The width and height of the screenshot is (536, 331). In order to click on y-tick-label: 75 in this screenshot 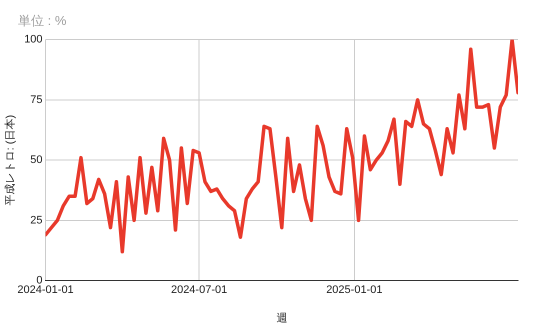, I will do `click(36, 100)`.